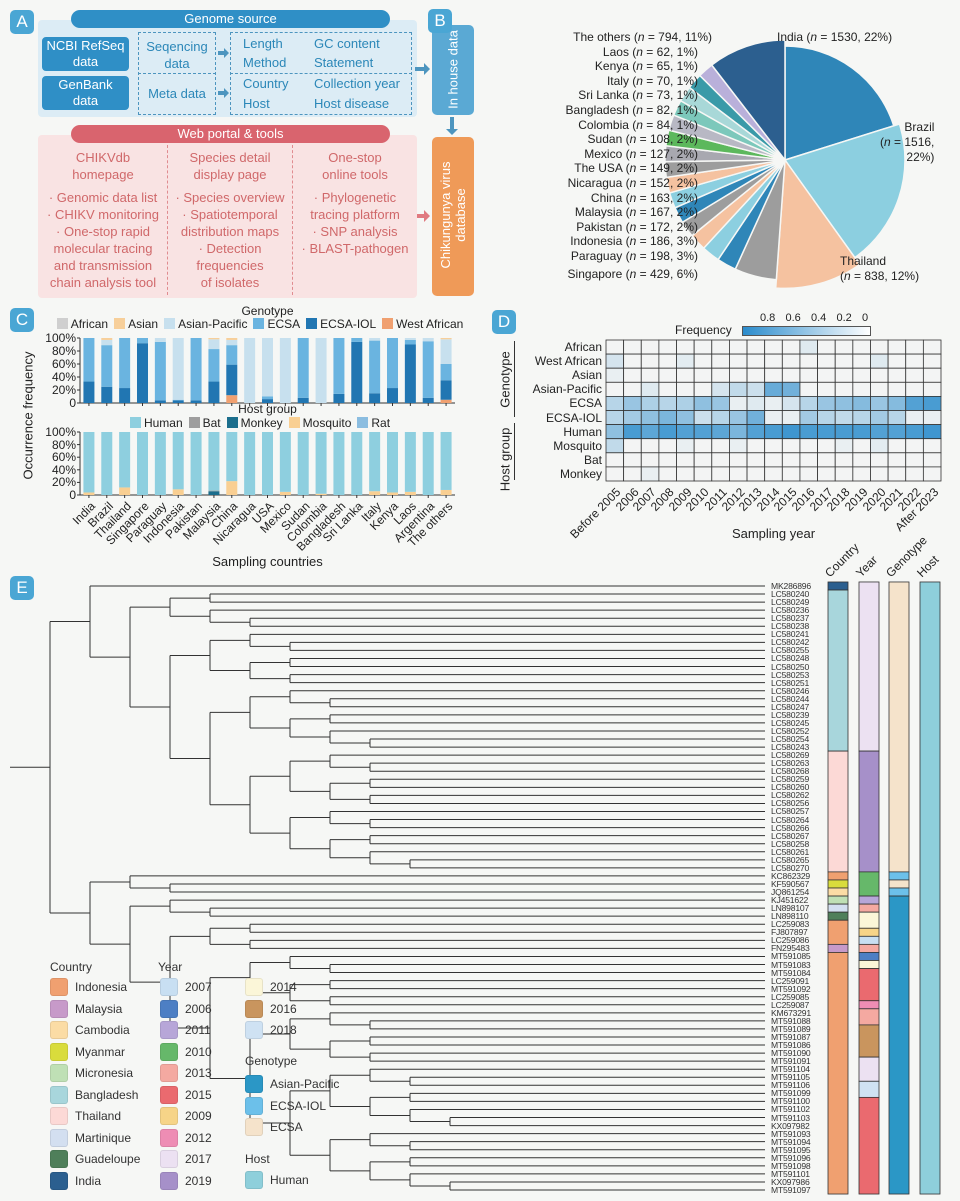  What do you see at coordinates (63, 469) in the screenshot?
I see `y-tick-label: 40%` at bounding box center [63, 469].